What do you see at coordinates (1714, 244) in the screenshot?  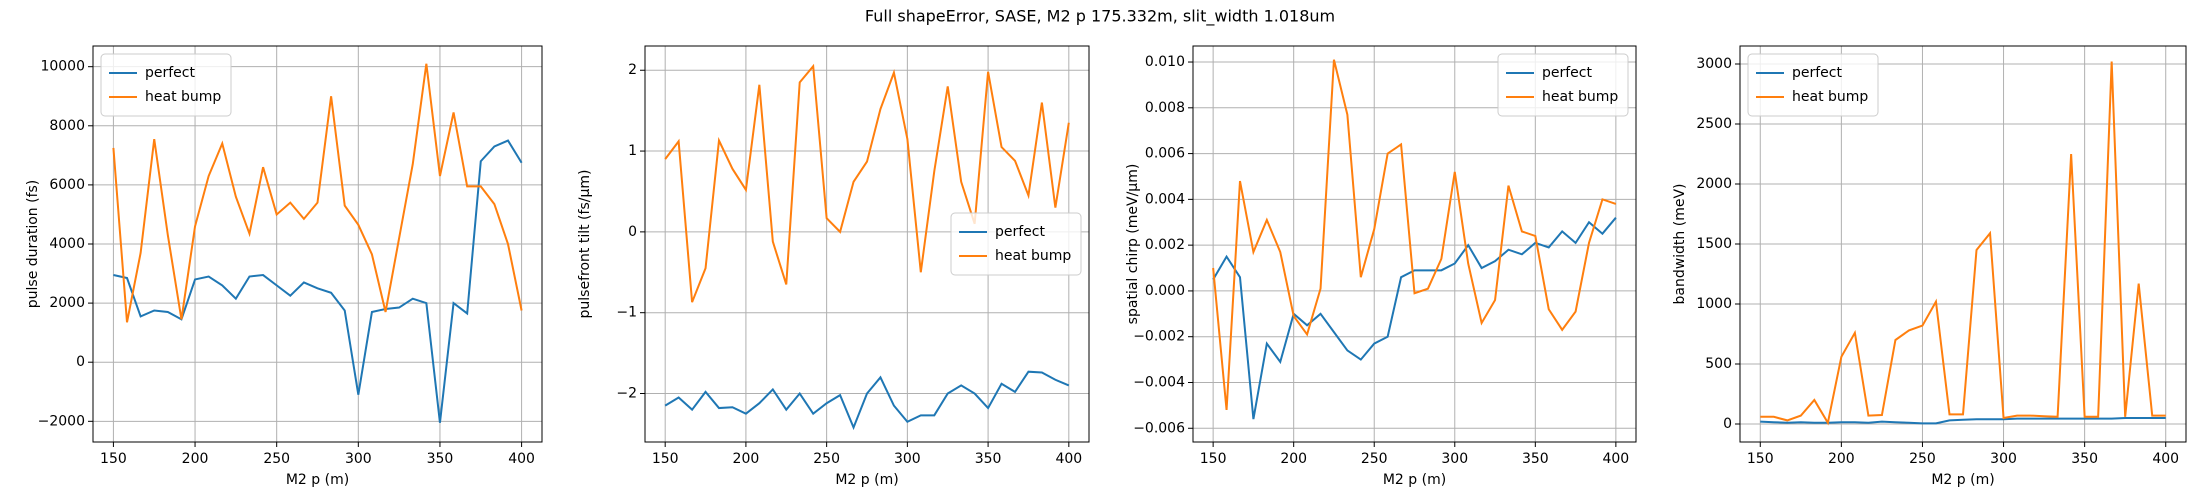 I see `y-tick-label: 1500` at bounding box center [1714, 244].